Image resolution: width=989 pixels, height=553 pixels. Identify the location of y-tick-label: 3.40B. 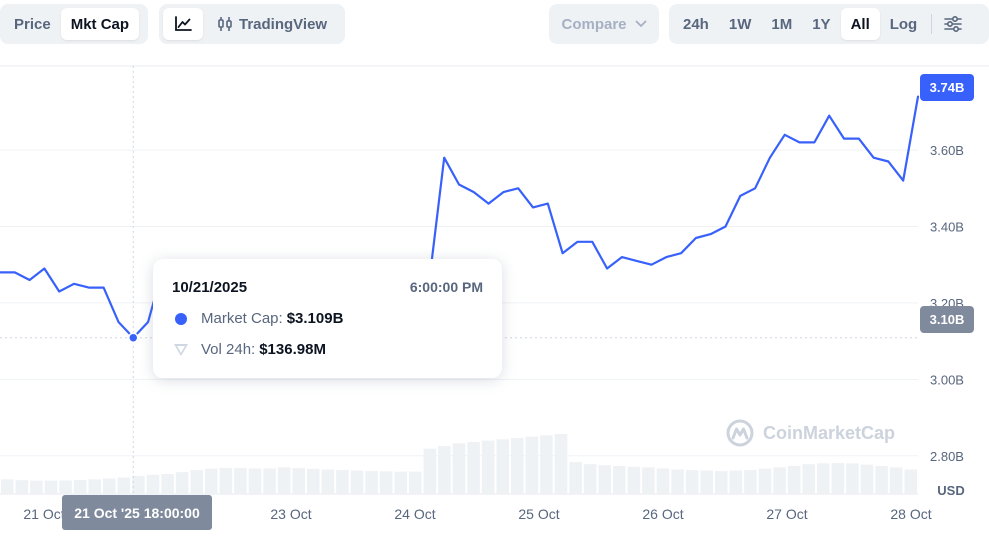
(947, 227).